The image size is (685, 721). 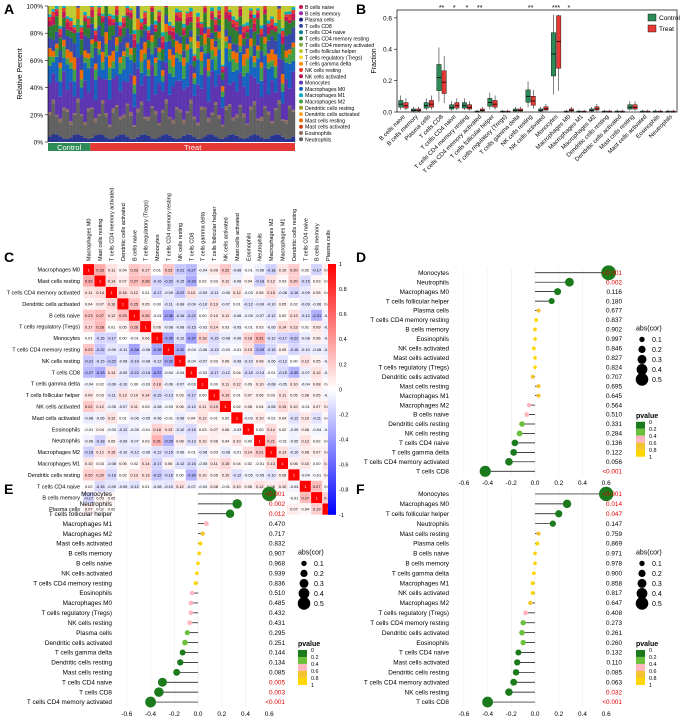 I want to click on heatmap-cell-value: -0.33, so click(x=191, y=281).